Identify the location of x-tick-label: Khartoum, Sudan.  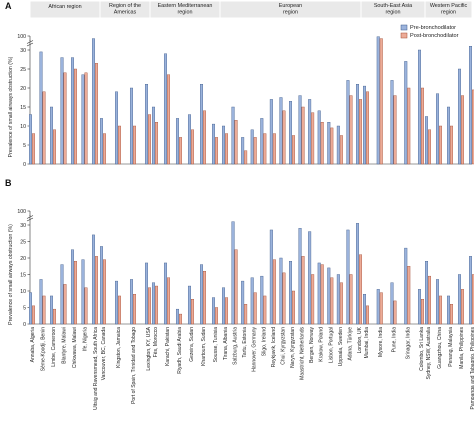
(204, 346).